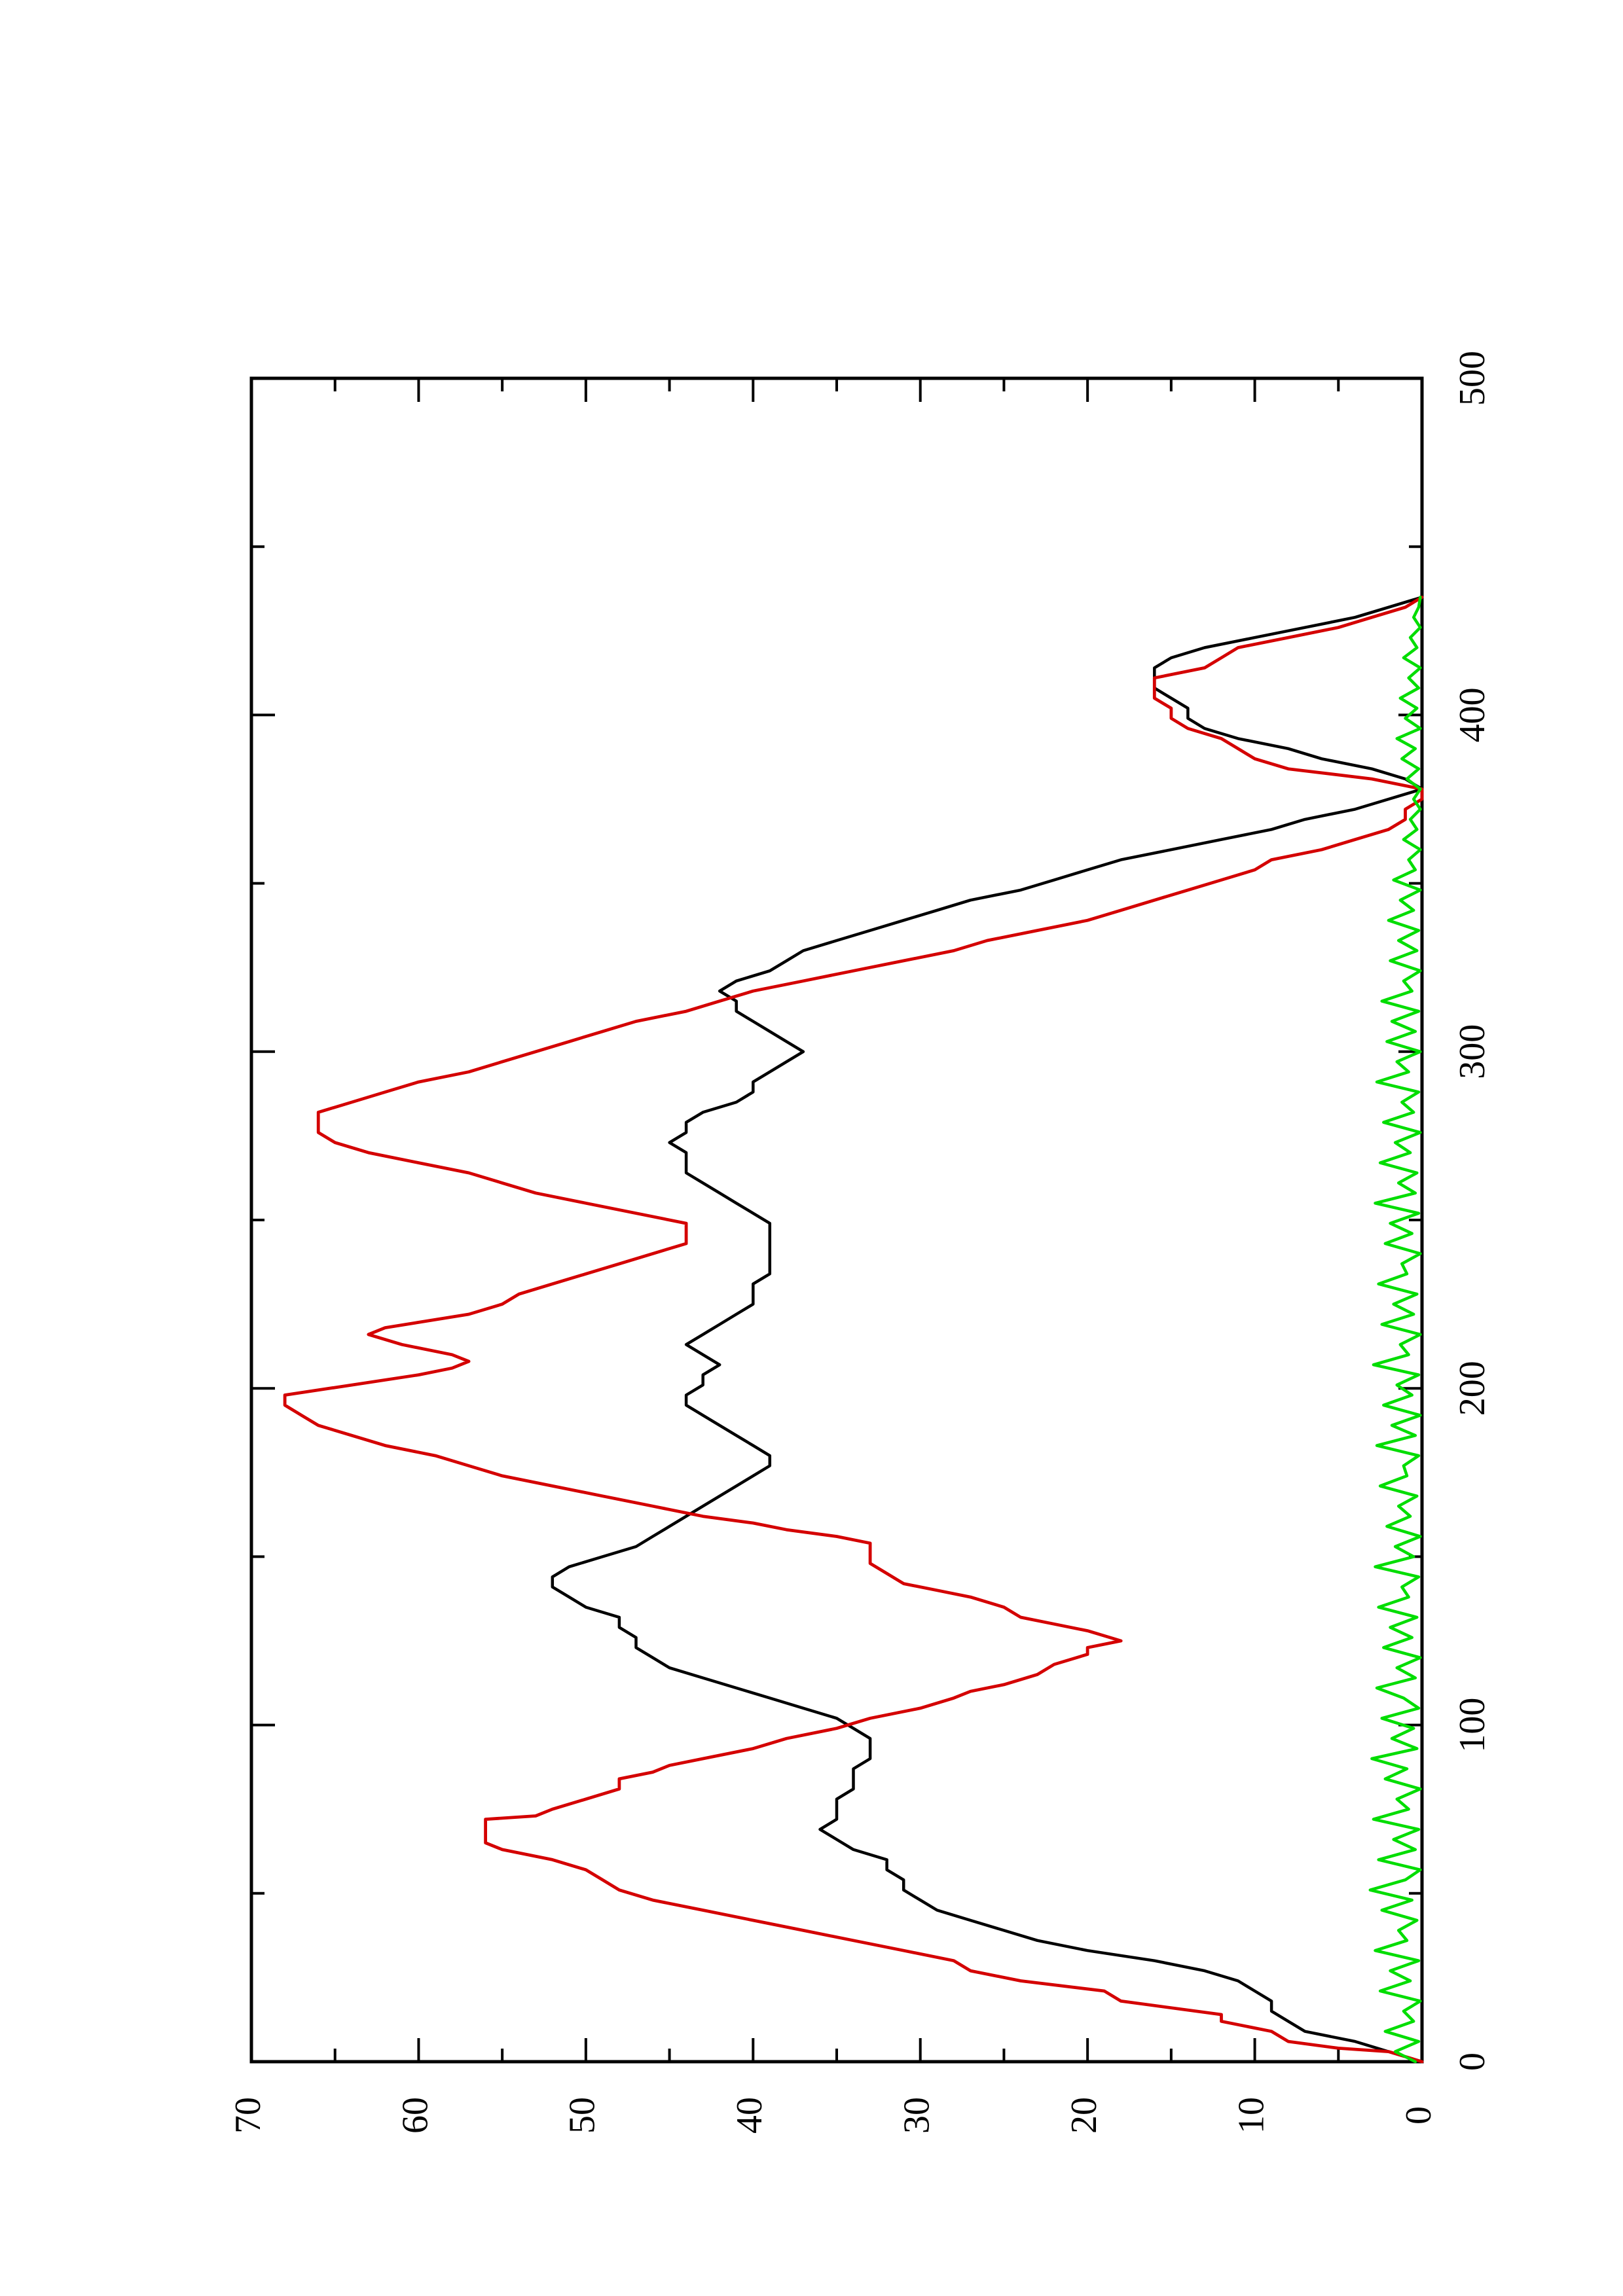 The image size is (1623, 2296). What do you see at coordinates (833, 2115) in the screenshot?
I see `y-axis-tick-labels: 0 10 20 30 40 50 60 70` at bounding box center [833, 2115].